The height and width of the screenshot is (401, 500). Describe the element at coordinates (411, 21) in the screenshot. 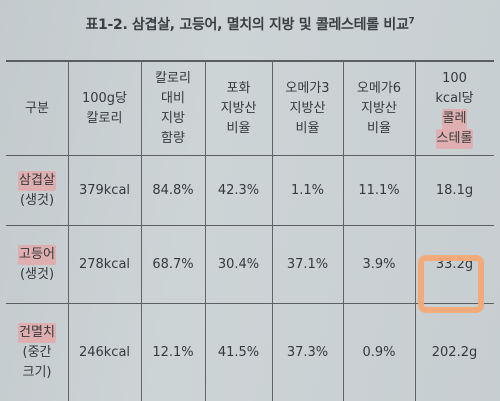

I see `caption-footnote: 7` at that location.